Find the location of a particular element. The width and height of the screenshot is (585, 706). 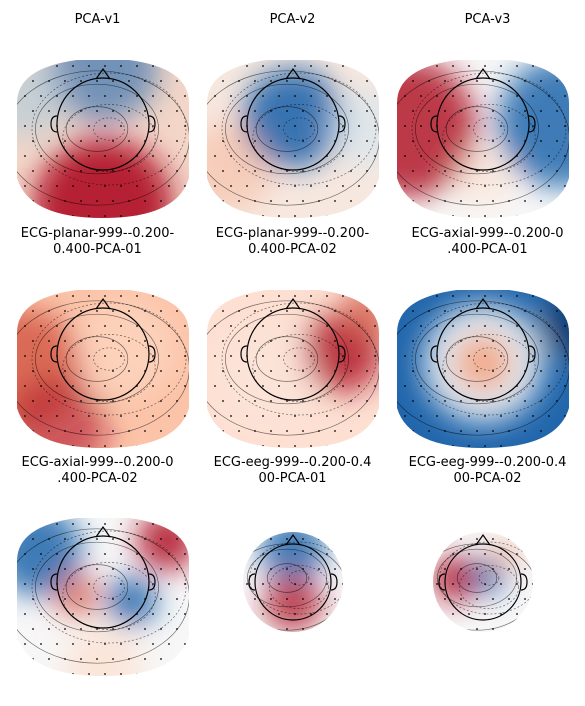

panel-title-9: ECG-eeg-999--0.200-0.4 00-PCA-02 is located at coordinates (487, 470).